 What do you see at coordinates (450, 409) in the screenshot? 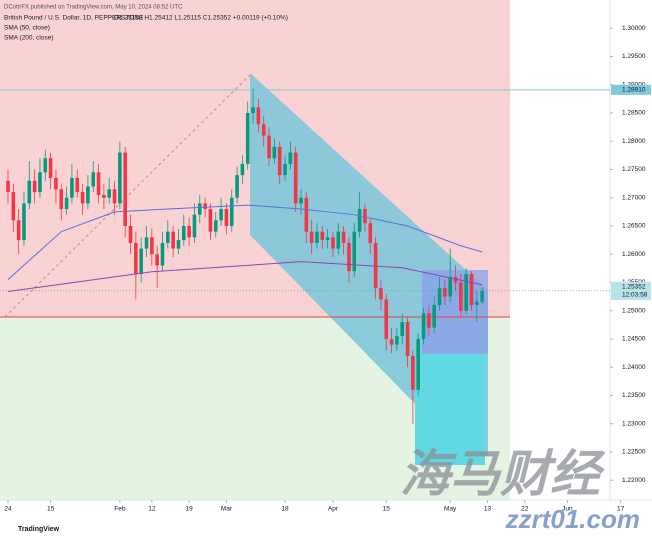
I see `projection-box` at bounding box center [450, 409].